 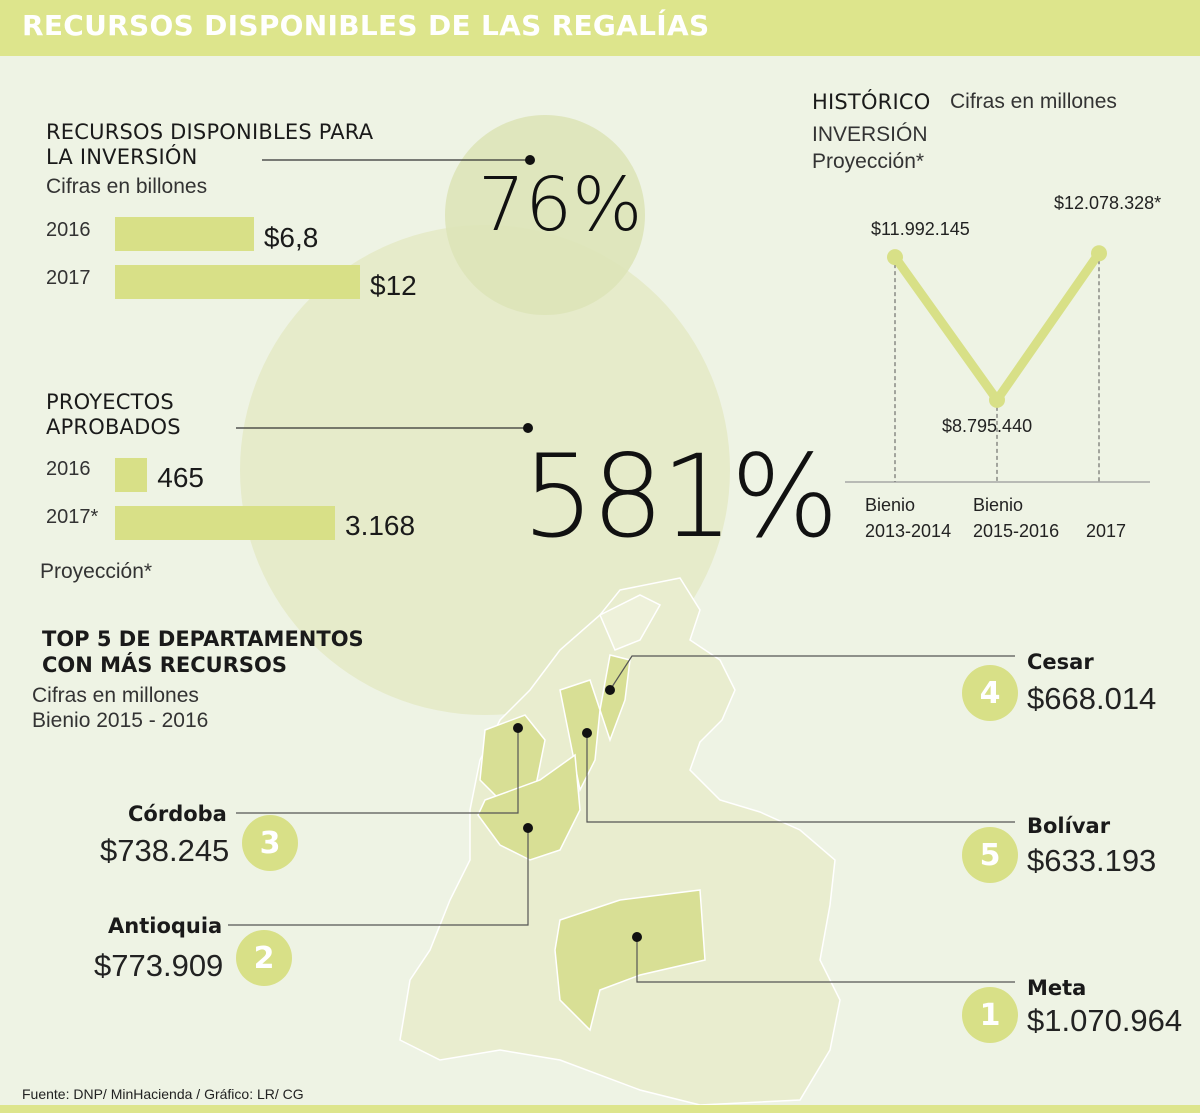 What do you see at coordinates (600, 1109) in the screenshot?
I see `bottom-bar` at bounding box center [600, 1109].